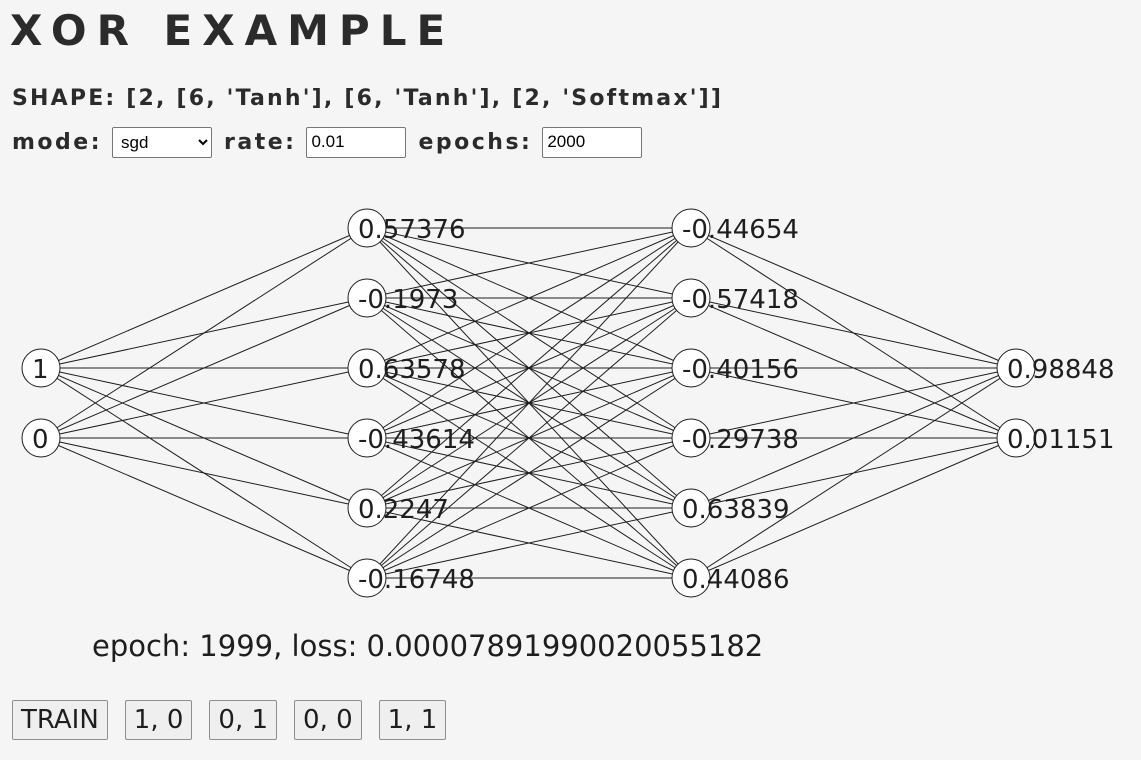 The width and height of the screenshot is (1141, 760). I want to click on neuron-value: -0.57418, so click(740, 300).